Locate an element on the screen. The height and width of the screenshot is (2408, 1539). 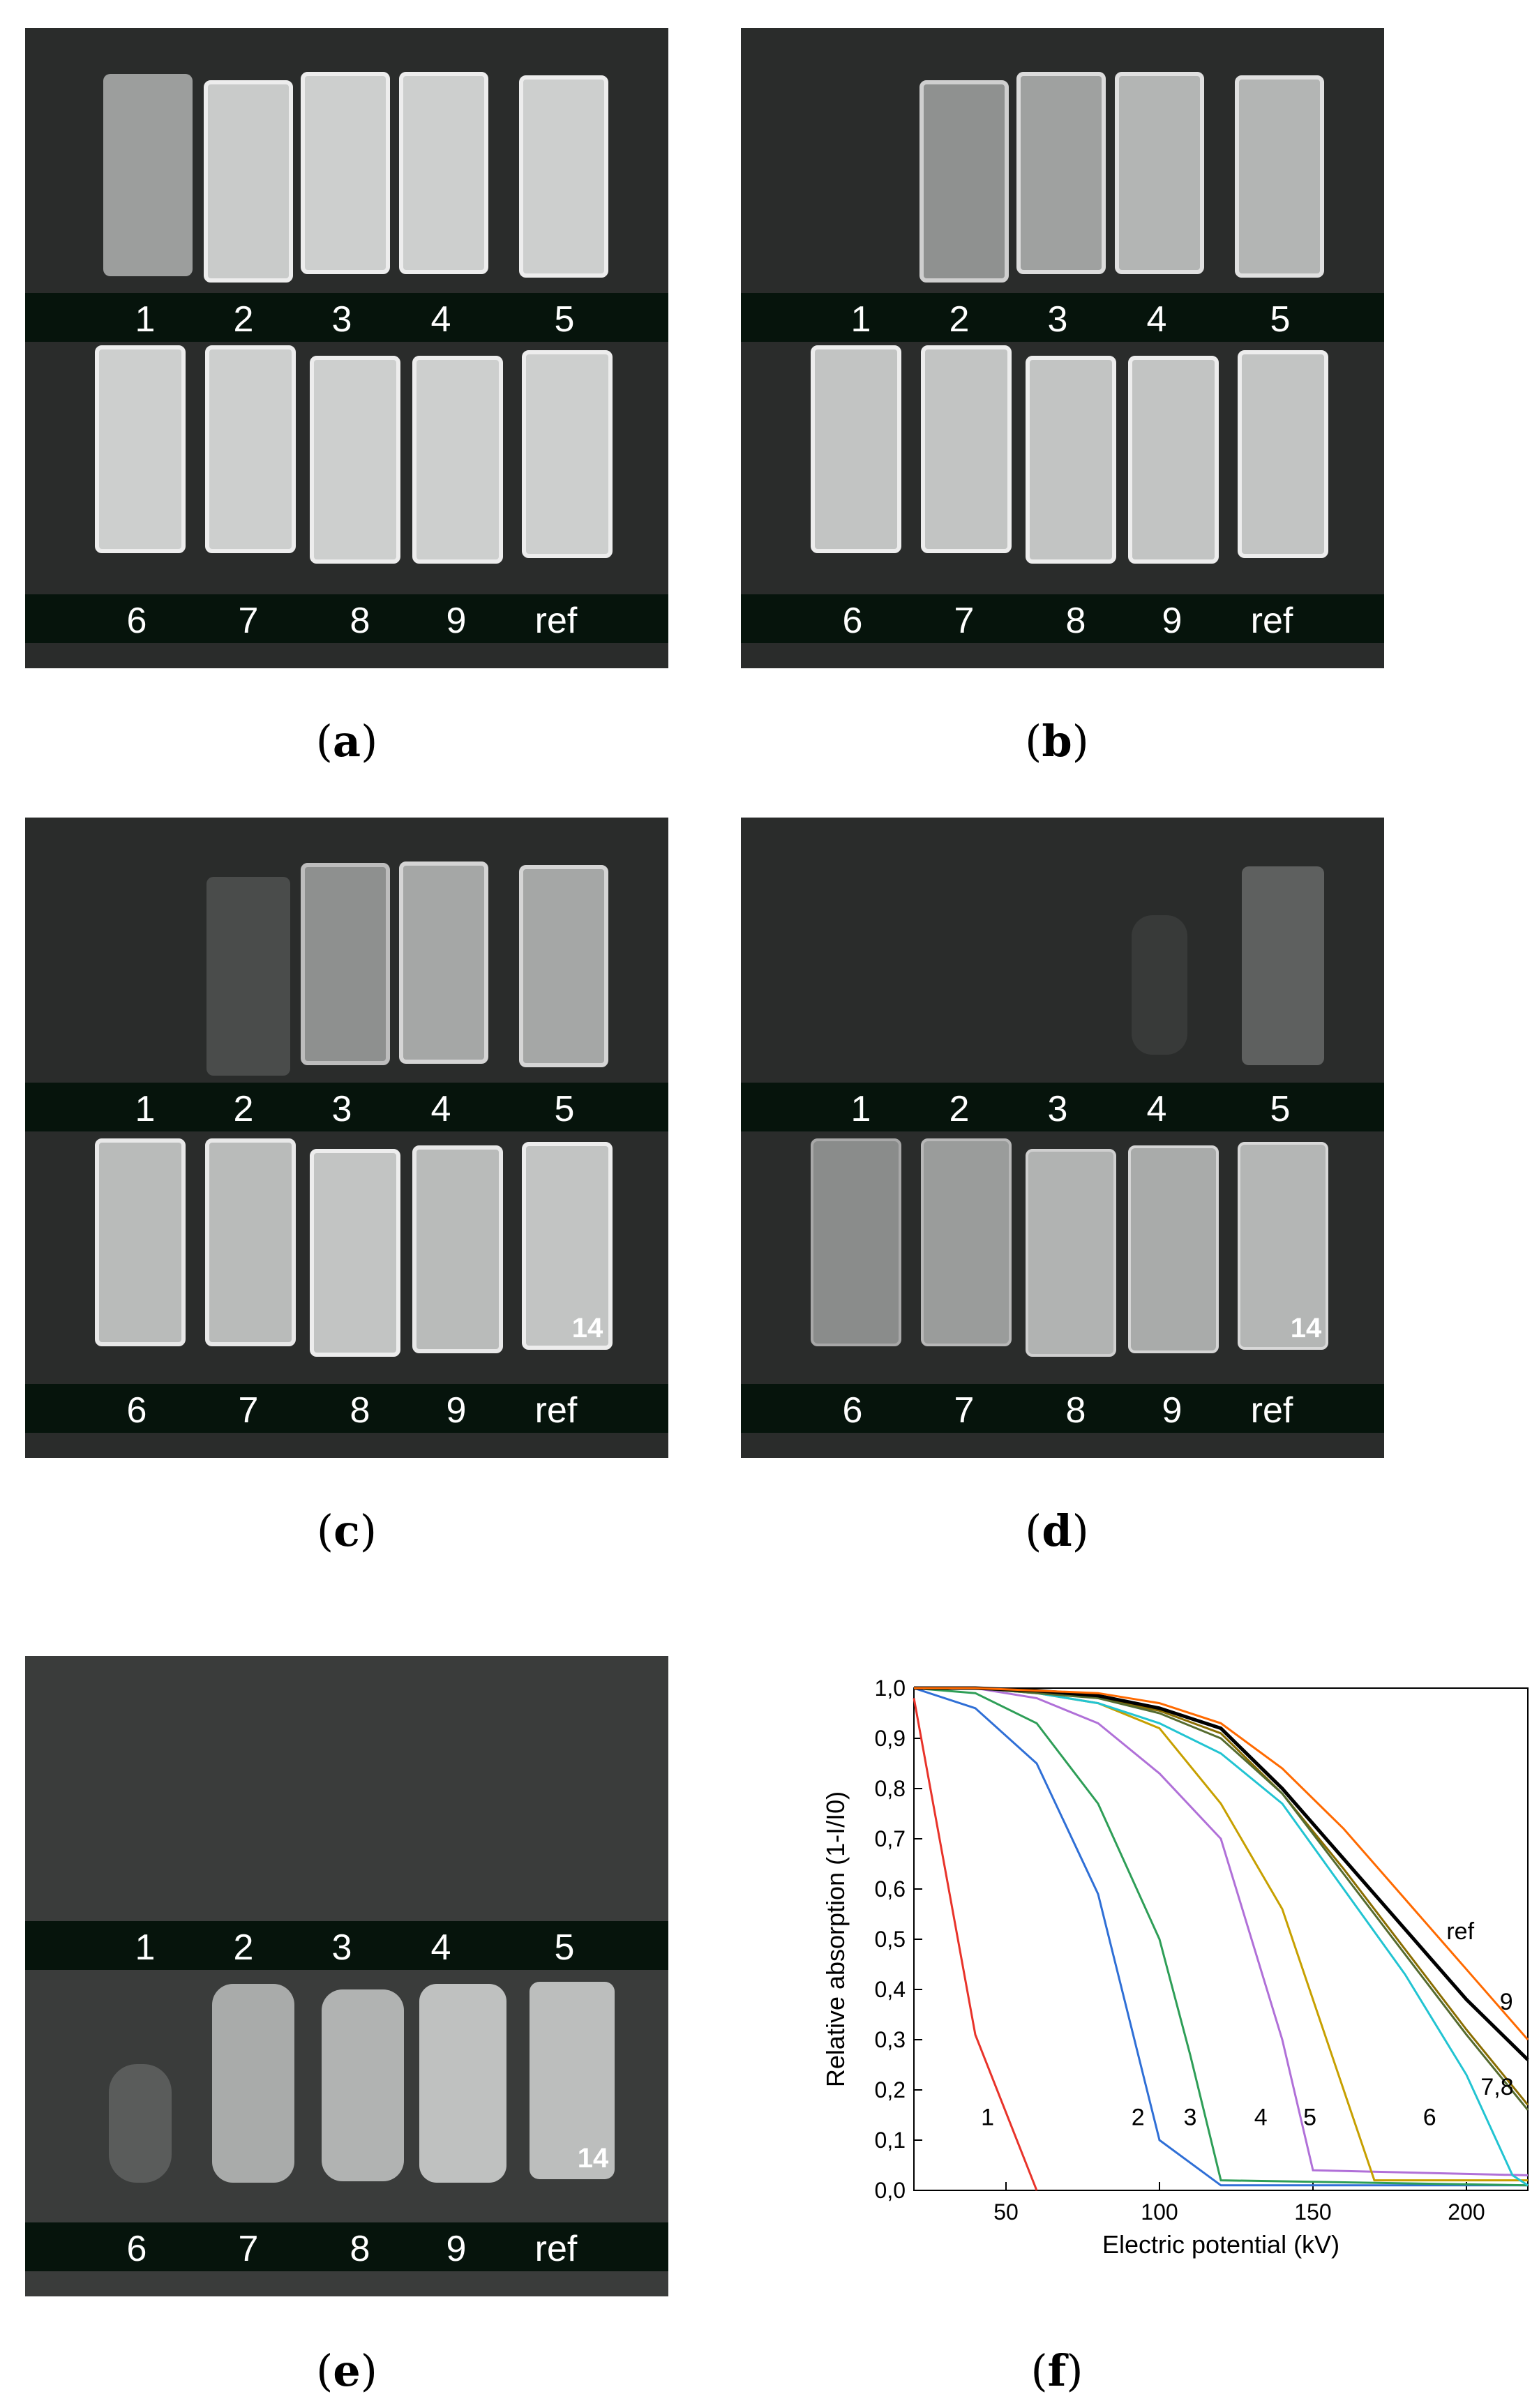
series-label-2: 2 is located at coordinates (1138, 2117).